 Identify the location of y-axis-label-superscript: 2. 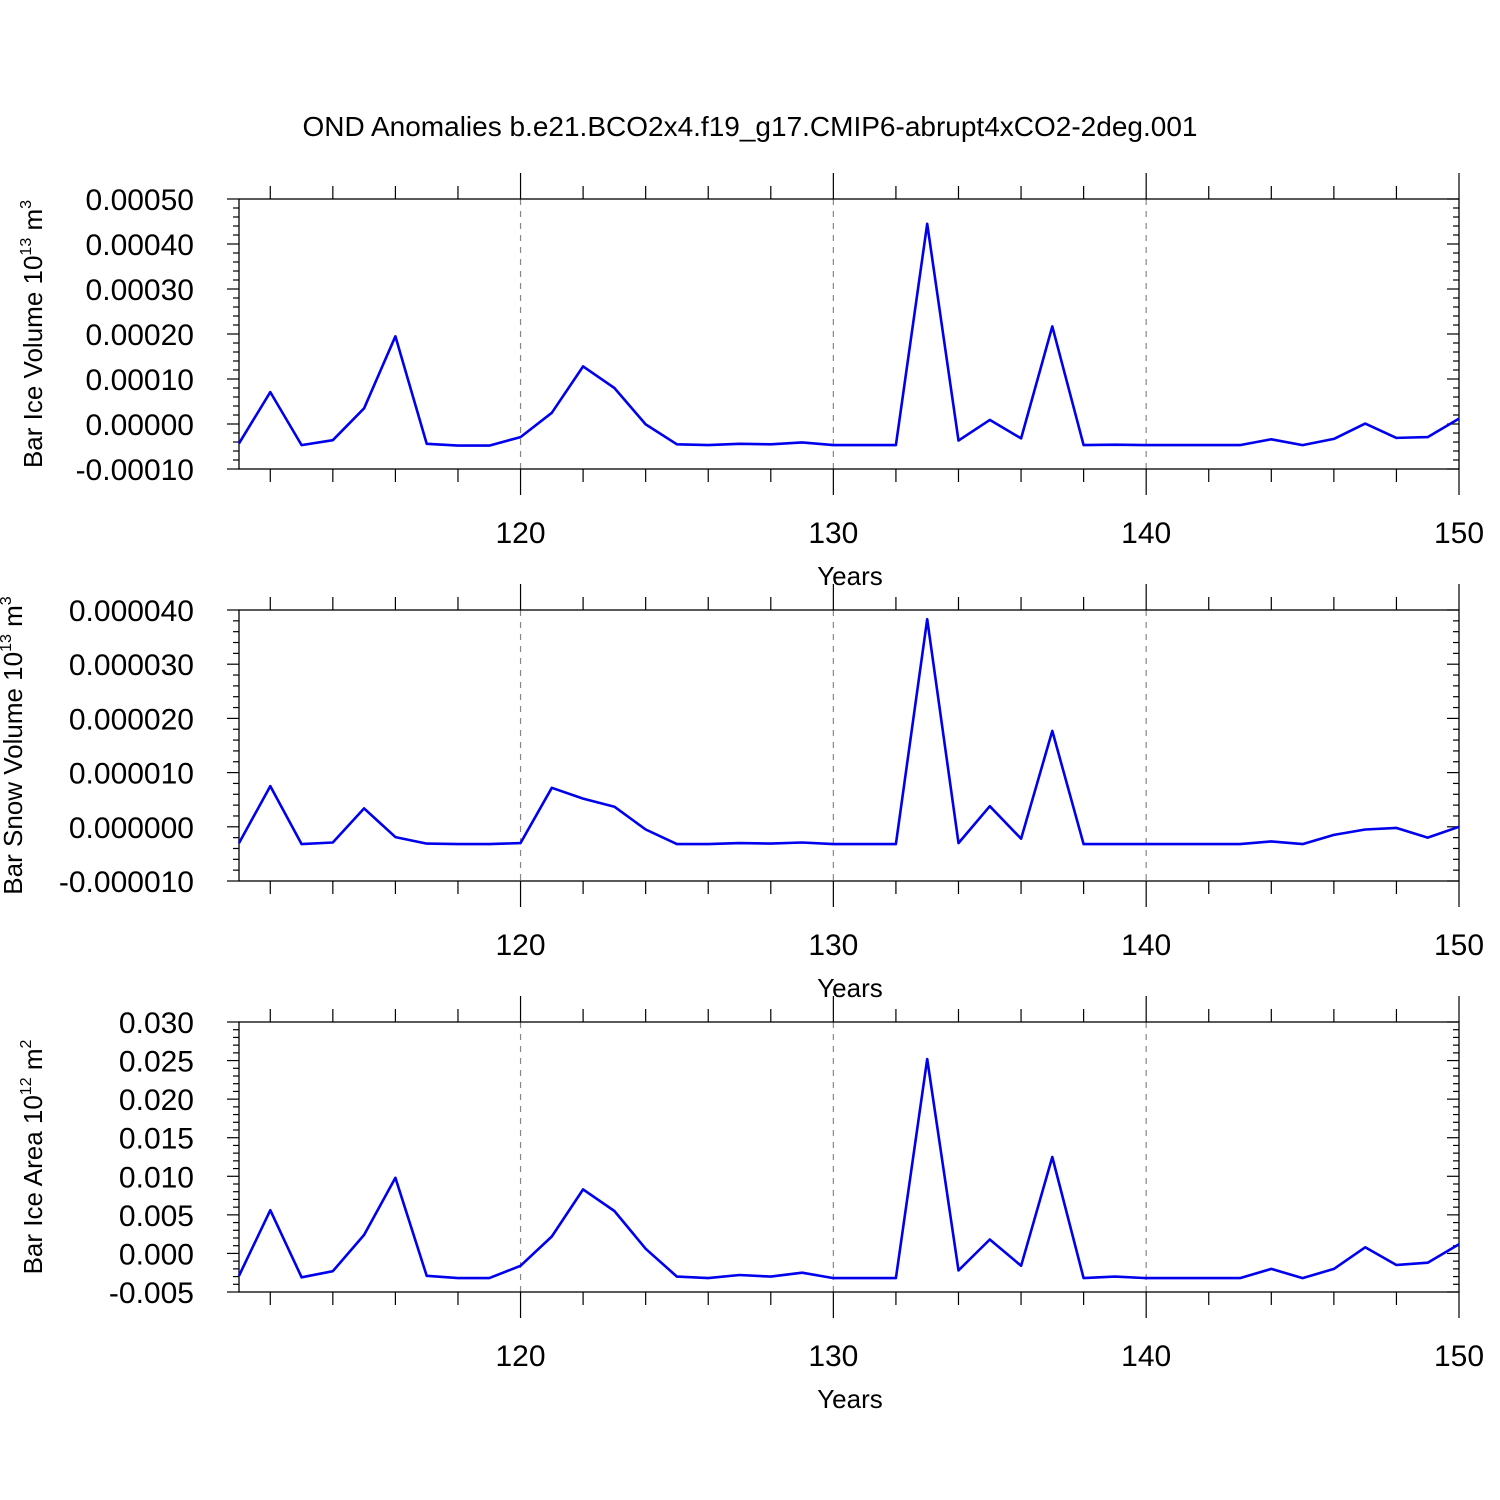
(26, 1043).